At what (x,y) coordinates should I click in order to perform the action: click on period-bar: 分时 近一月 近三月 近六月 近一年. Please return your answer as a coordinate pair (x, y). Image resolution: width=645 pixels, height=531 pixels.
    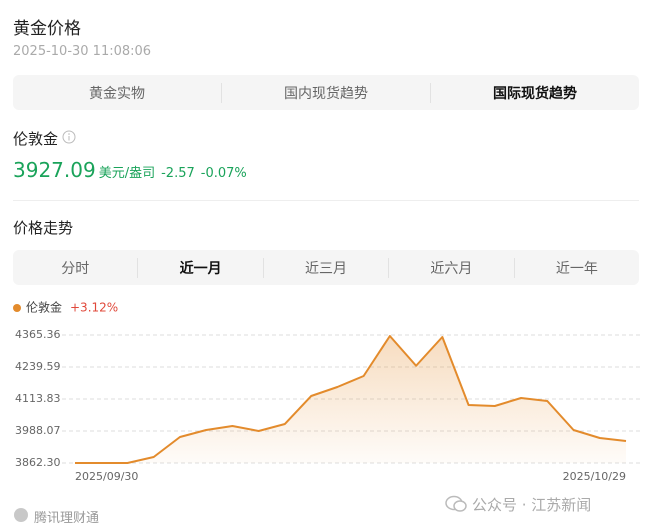
    Looking at the image, I should click on (326, 267).